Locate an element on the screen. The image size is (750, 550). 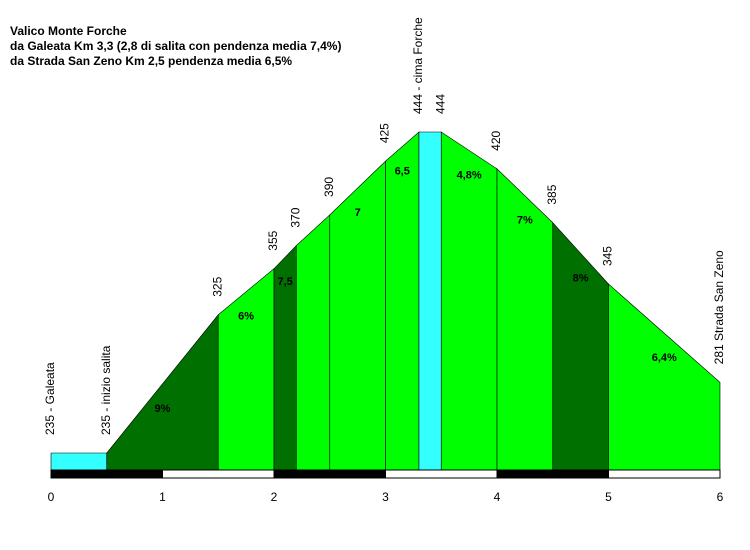
point-label: 345 is located at coordinates (608, 256).